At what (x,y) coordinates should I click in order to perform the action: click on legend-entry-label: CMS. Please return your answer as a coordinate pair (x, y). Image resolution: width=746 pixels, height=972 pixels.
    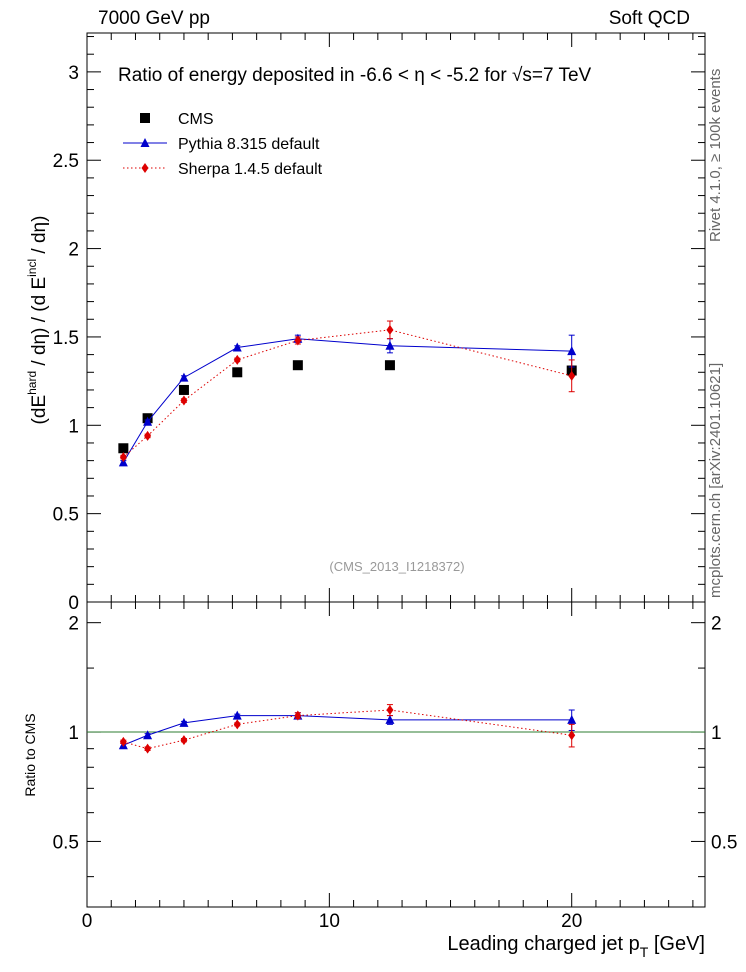
    Looking at the image, I should click on (196, 119).